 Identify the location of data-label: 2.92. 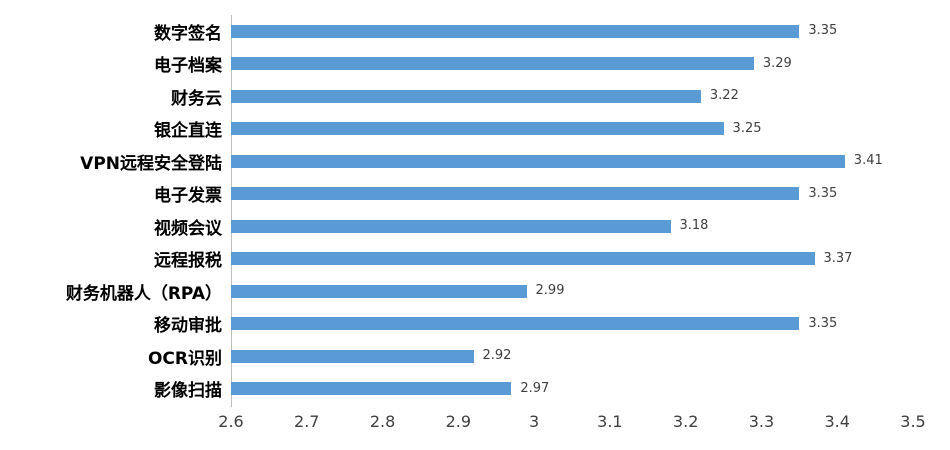
(497, 356).